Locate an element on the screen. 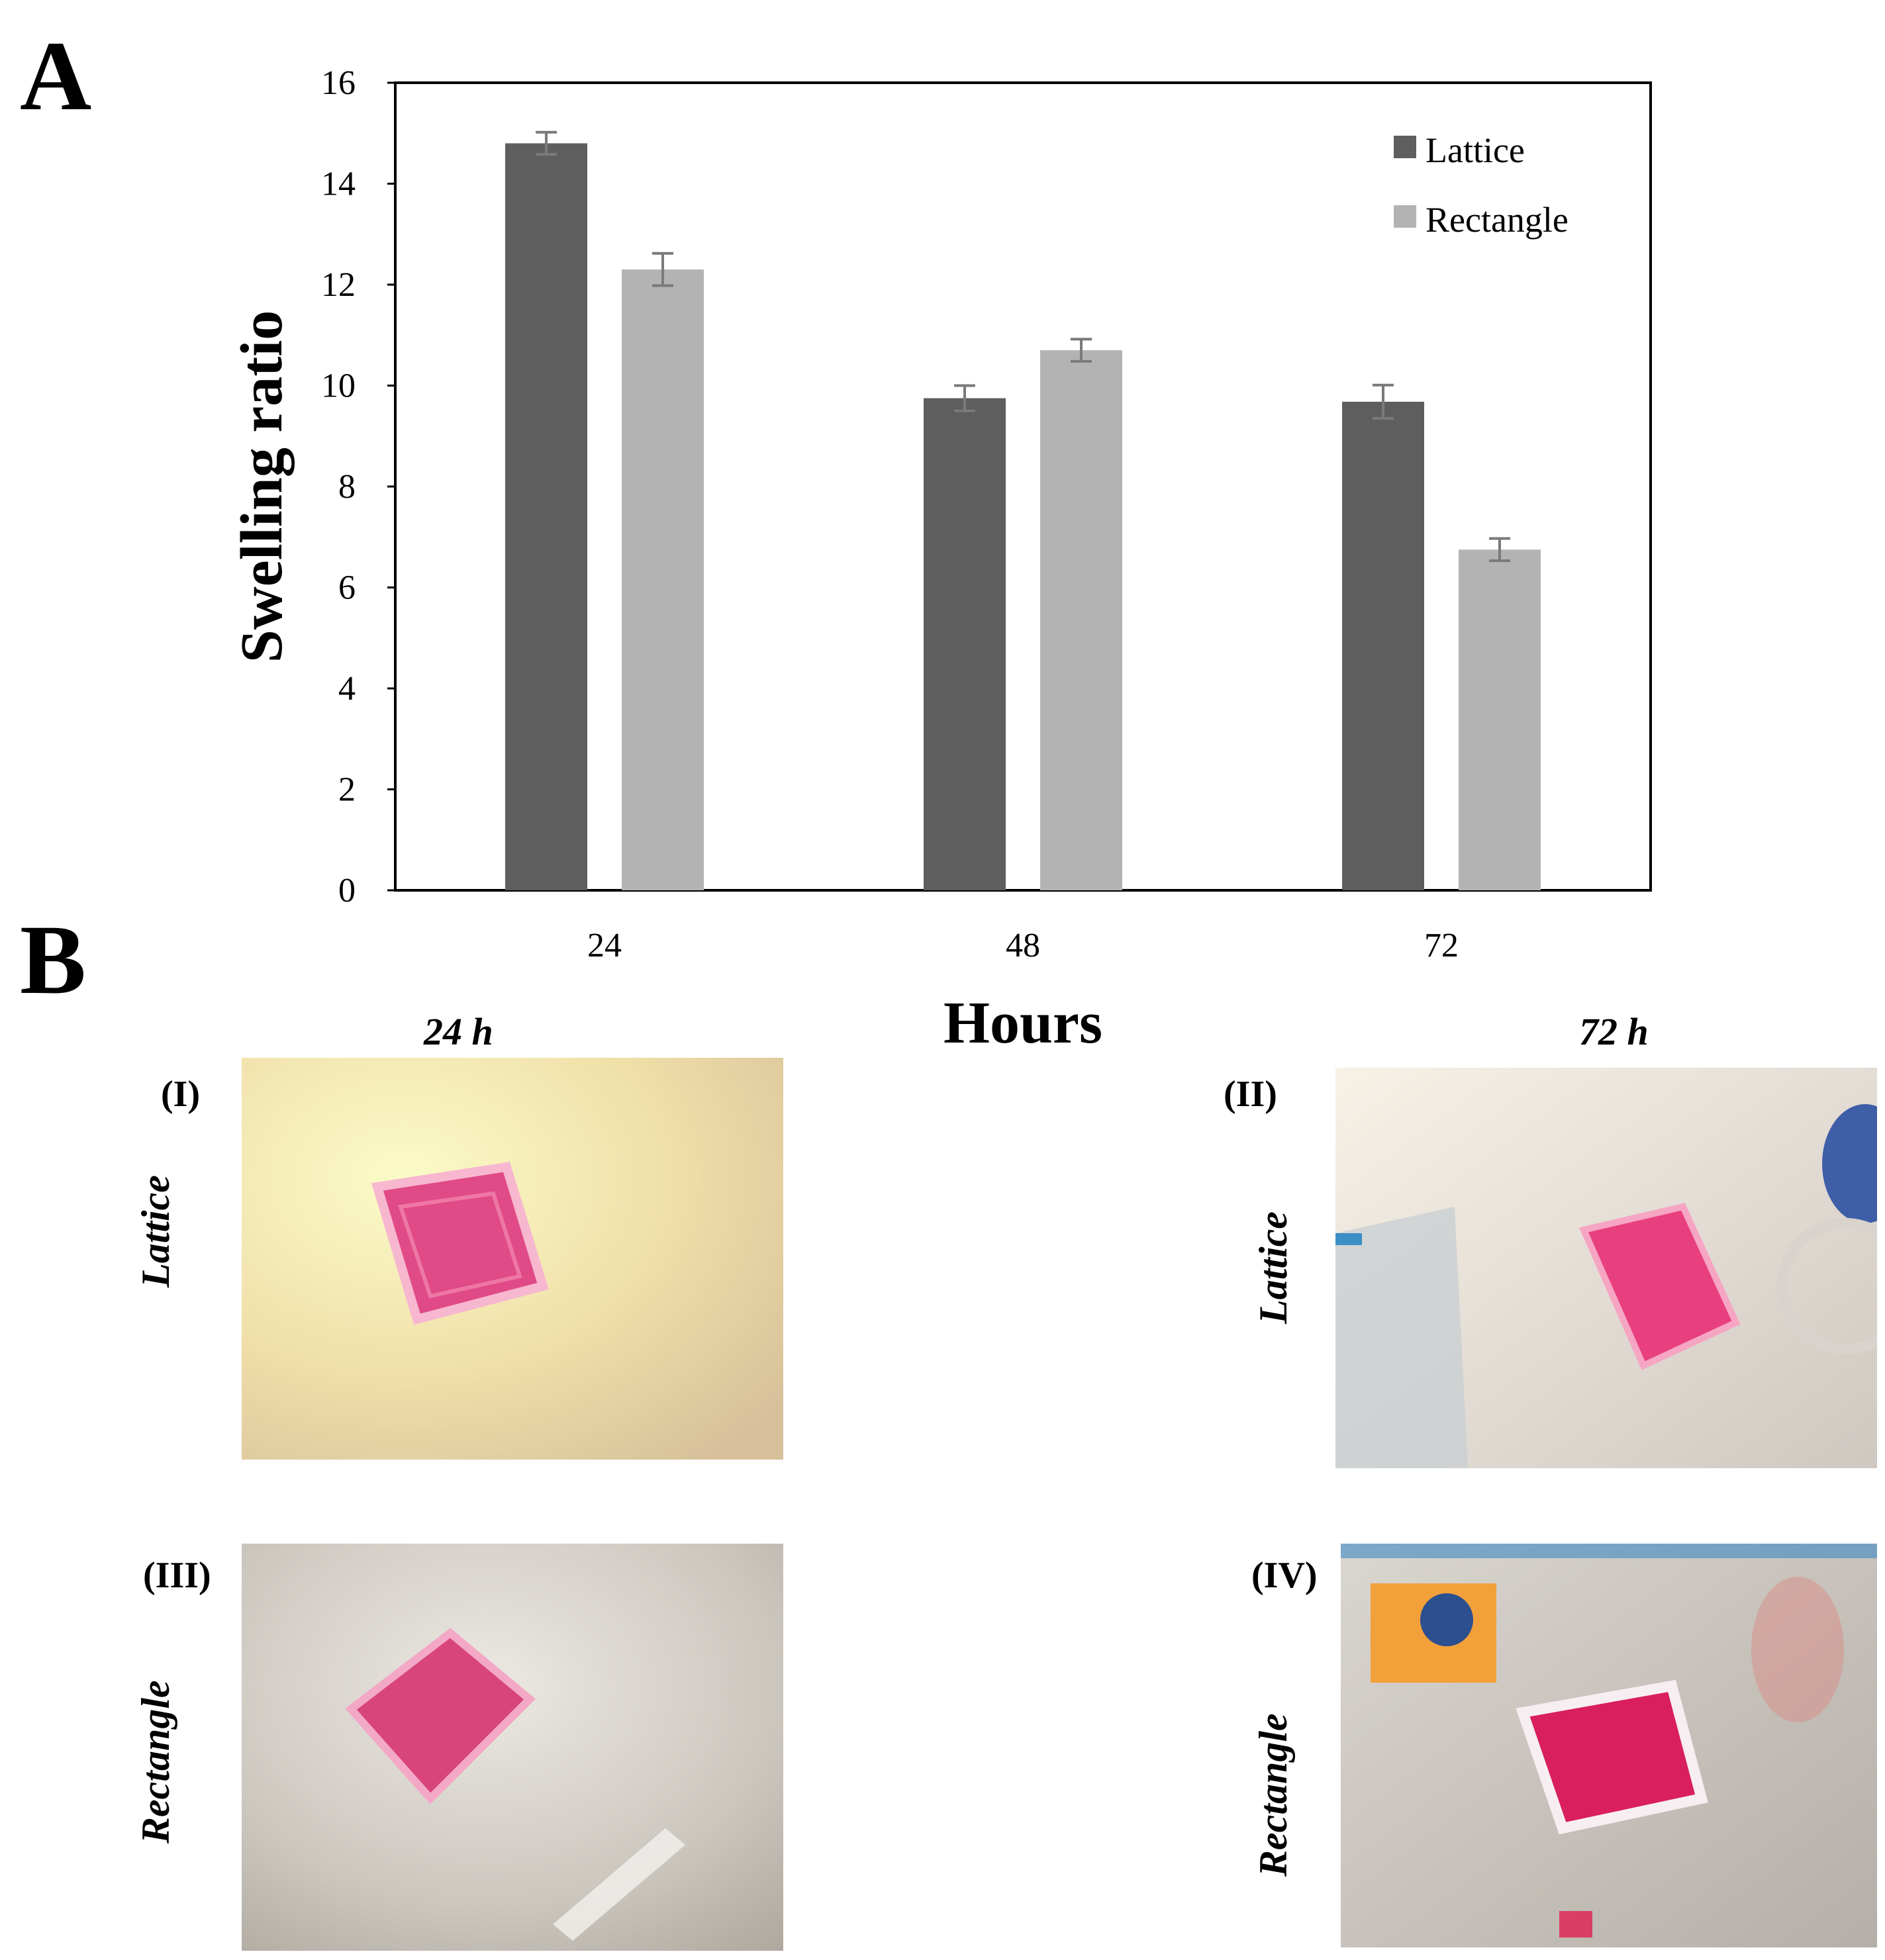  image-label-iv: (IV) is located at coordinates (1284, 1575).